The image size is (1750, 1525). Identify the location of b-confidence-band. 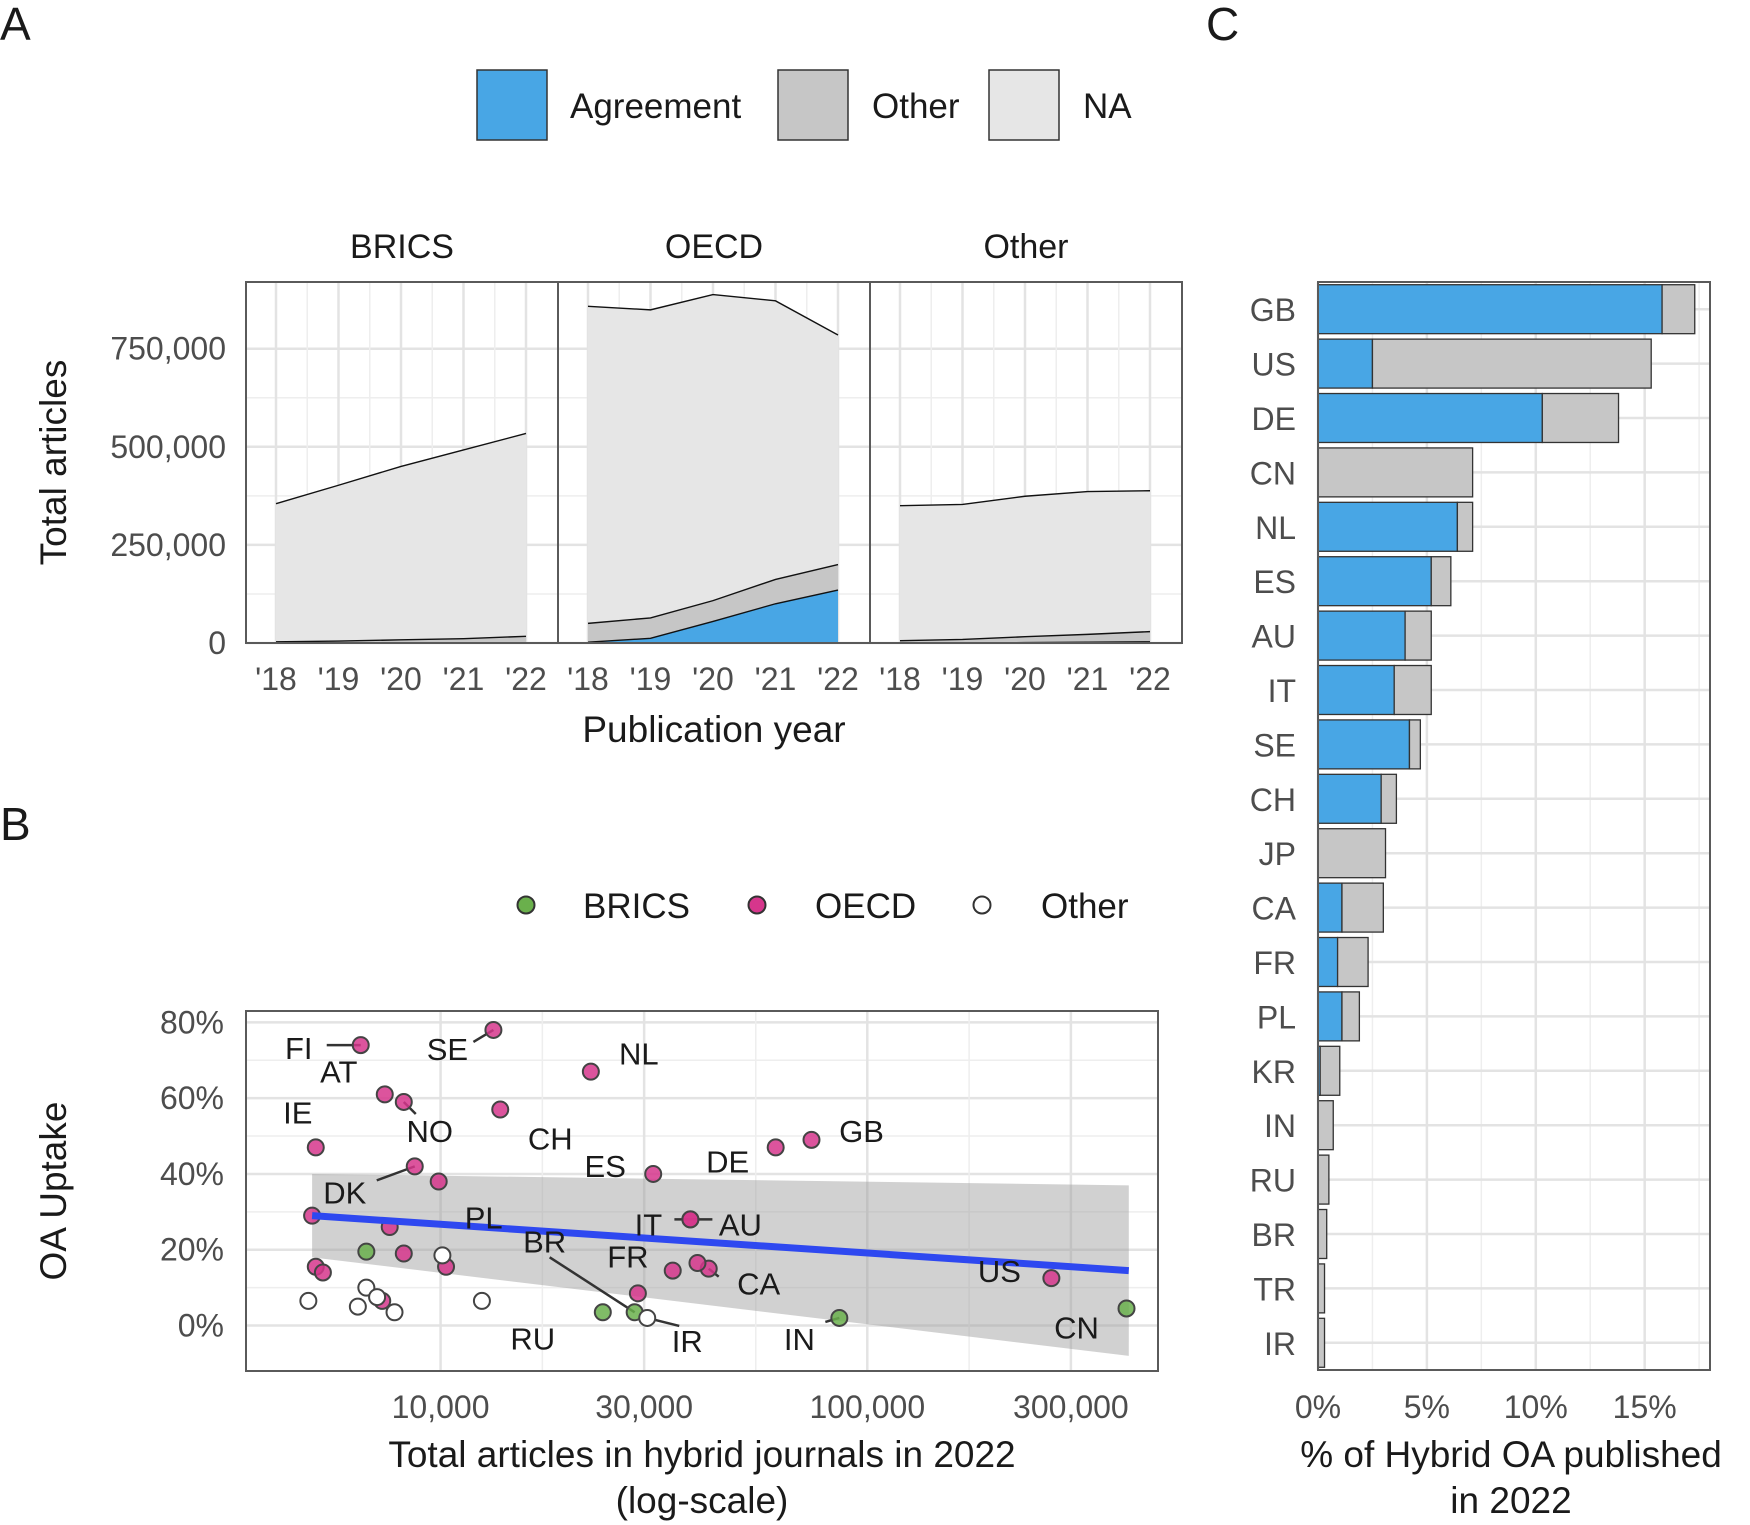
(720, 1264).